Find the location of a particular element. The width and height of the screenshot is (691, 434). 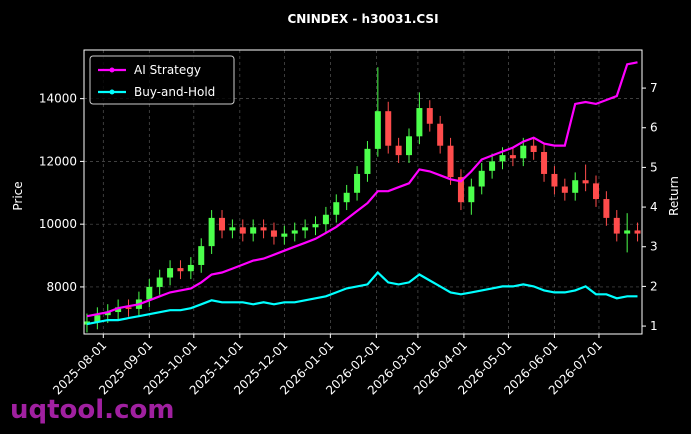

series-line is located at coordinates (362, 298).